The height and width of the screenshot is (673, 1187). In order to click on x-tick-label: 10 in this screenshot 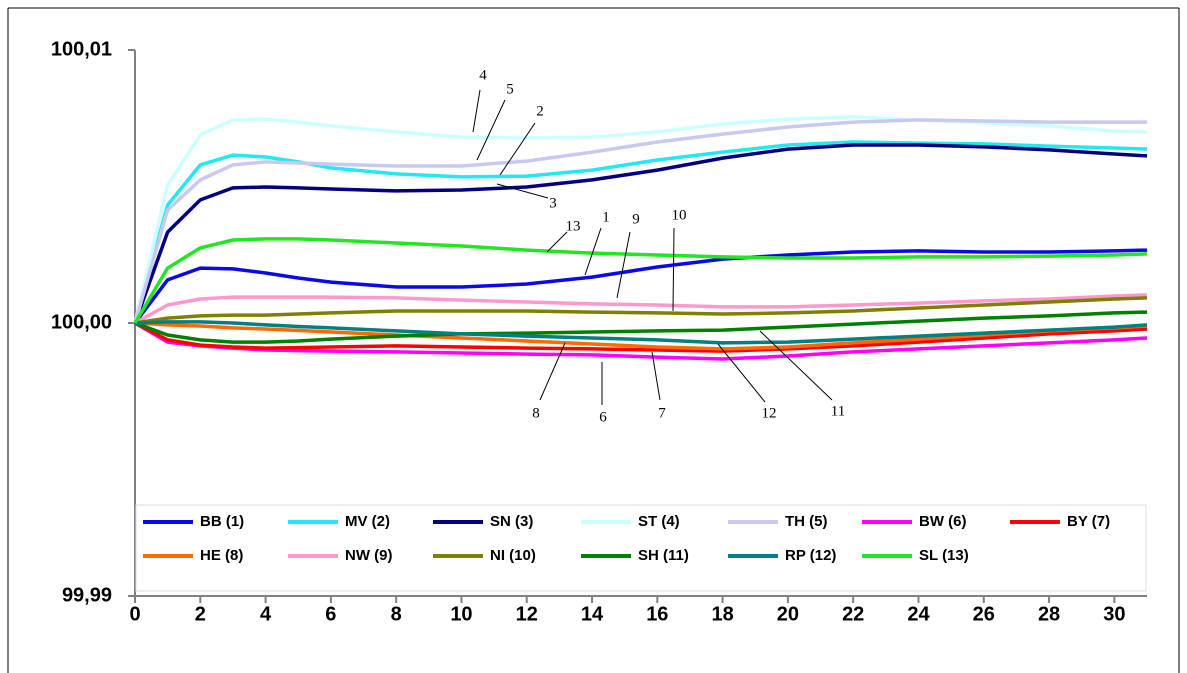, I will do `click(461, 614)`.